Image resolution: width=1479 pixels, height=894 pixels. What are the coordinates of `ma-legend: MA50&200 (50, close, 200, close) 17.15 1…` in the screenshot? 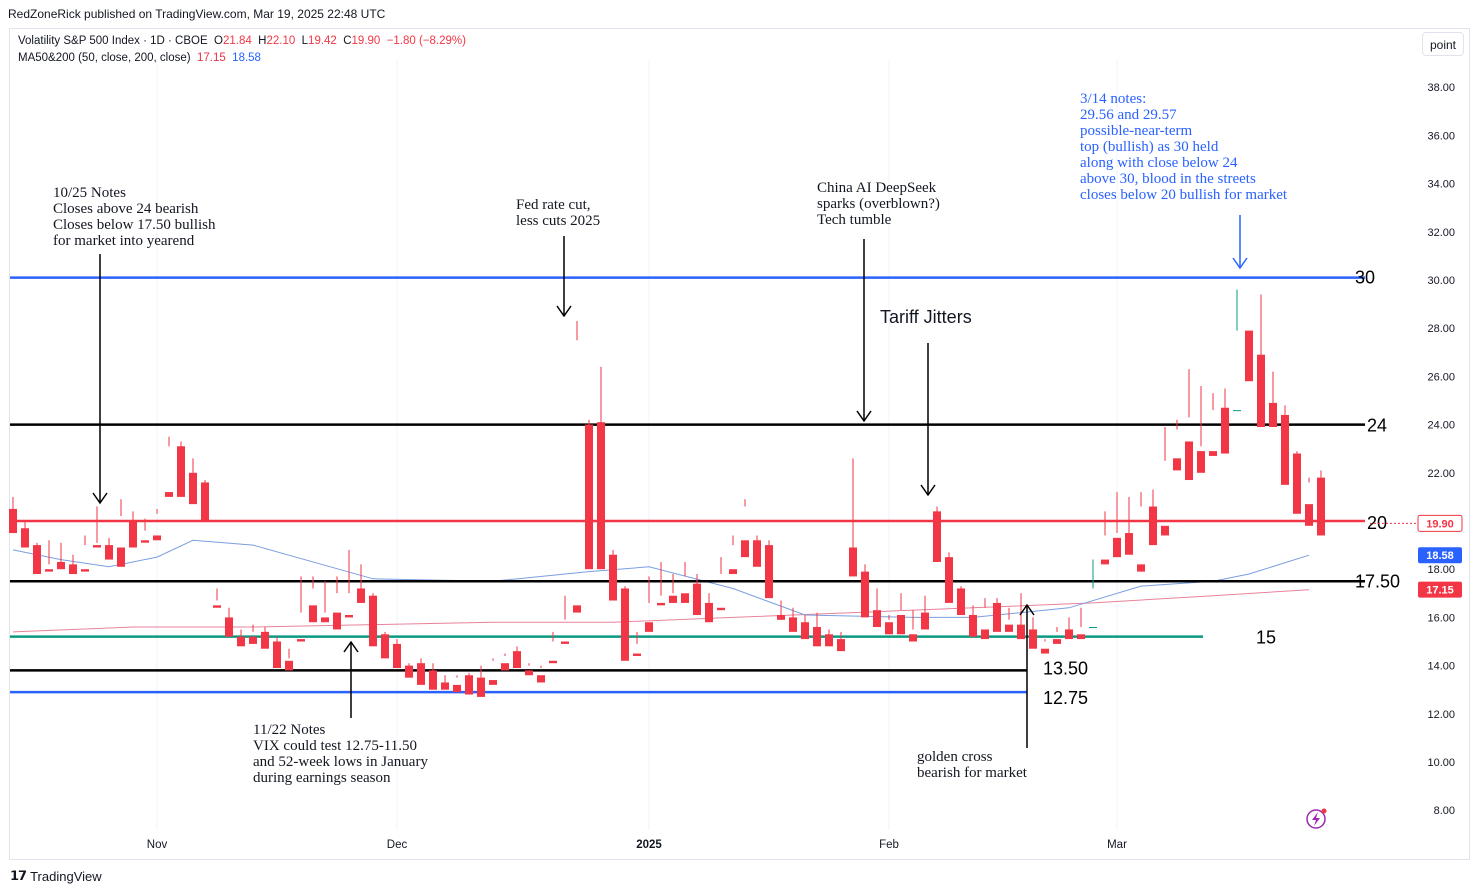 It's located at (139, 58).